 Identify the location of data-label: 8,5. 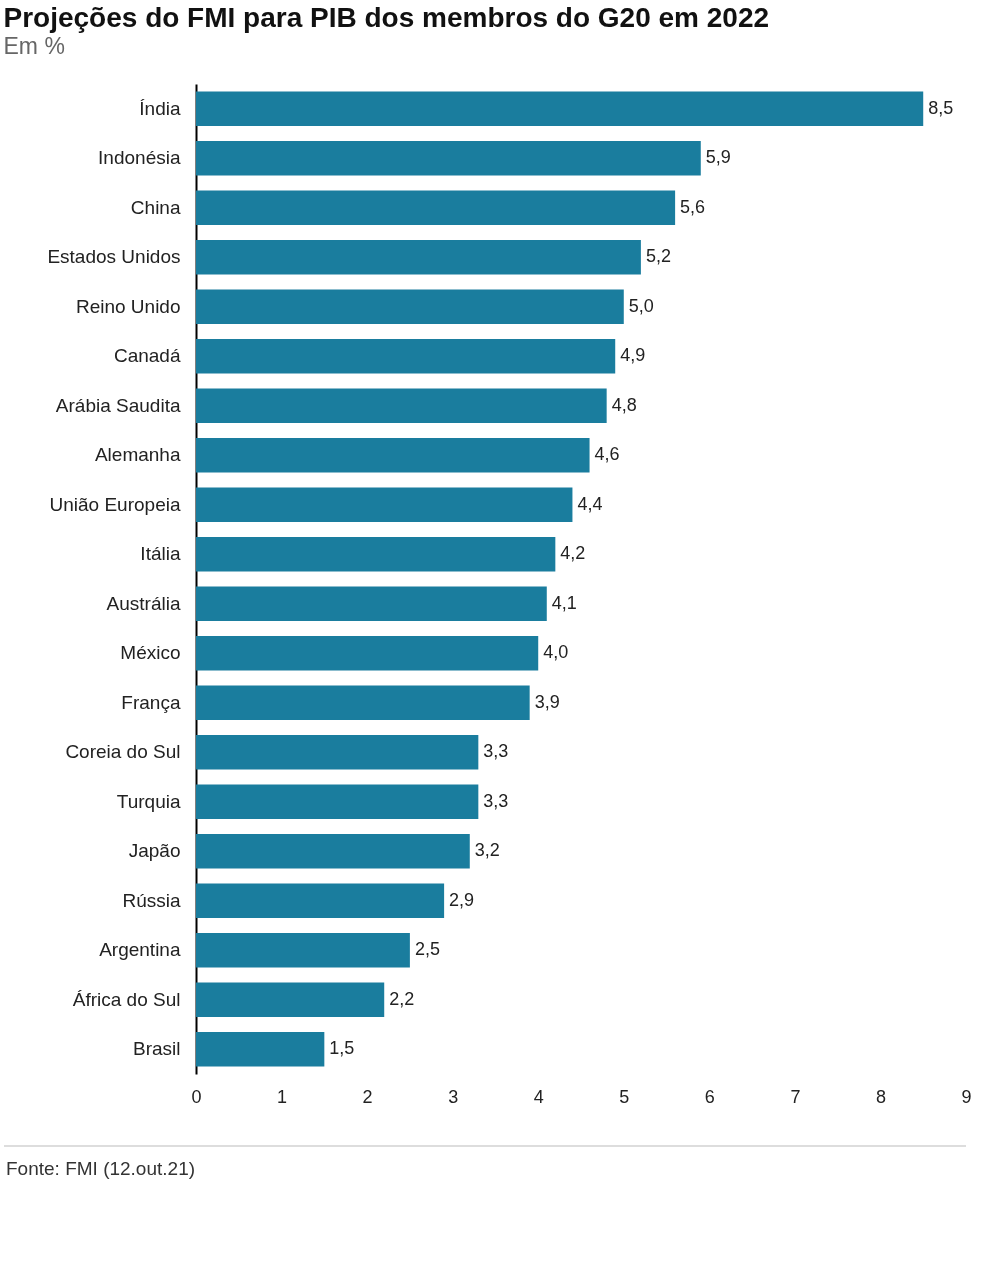
(941, 107).